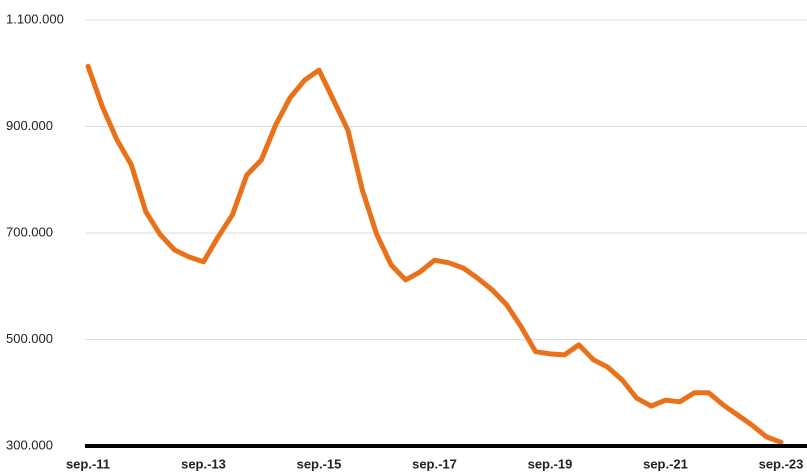  What do you see at coordinates (203, 463) in the screenshot?
I see `x-tick-label: sep.-13` at bounding box center [203, 463].